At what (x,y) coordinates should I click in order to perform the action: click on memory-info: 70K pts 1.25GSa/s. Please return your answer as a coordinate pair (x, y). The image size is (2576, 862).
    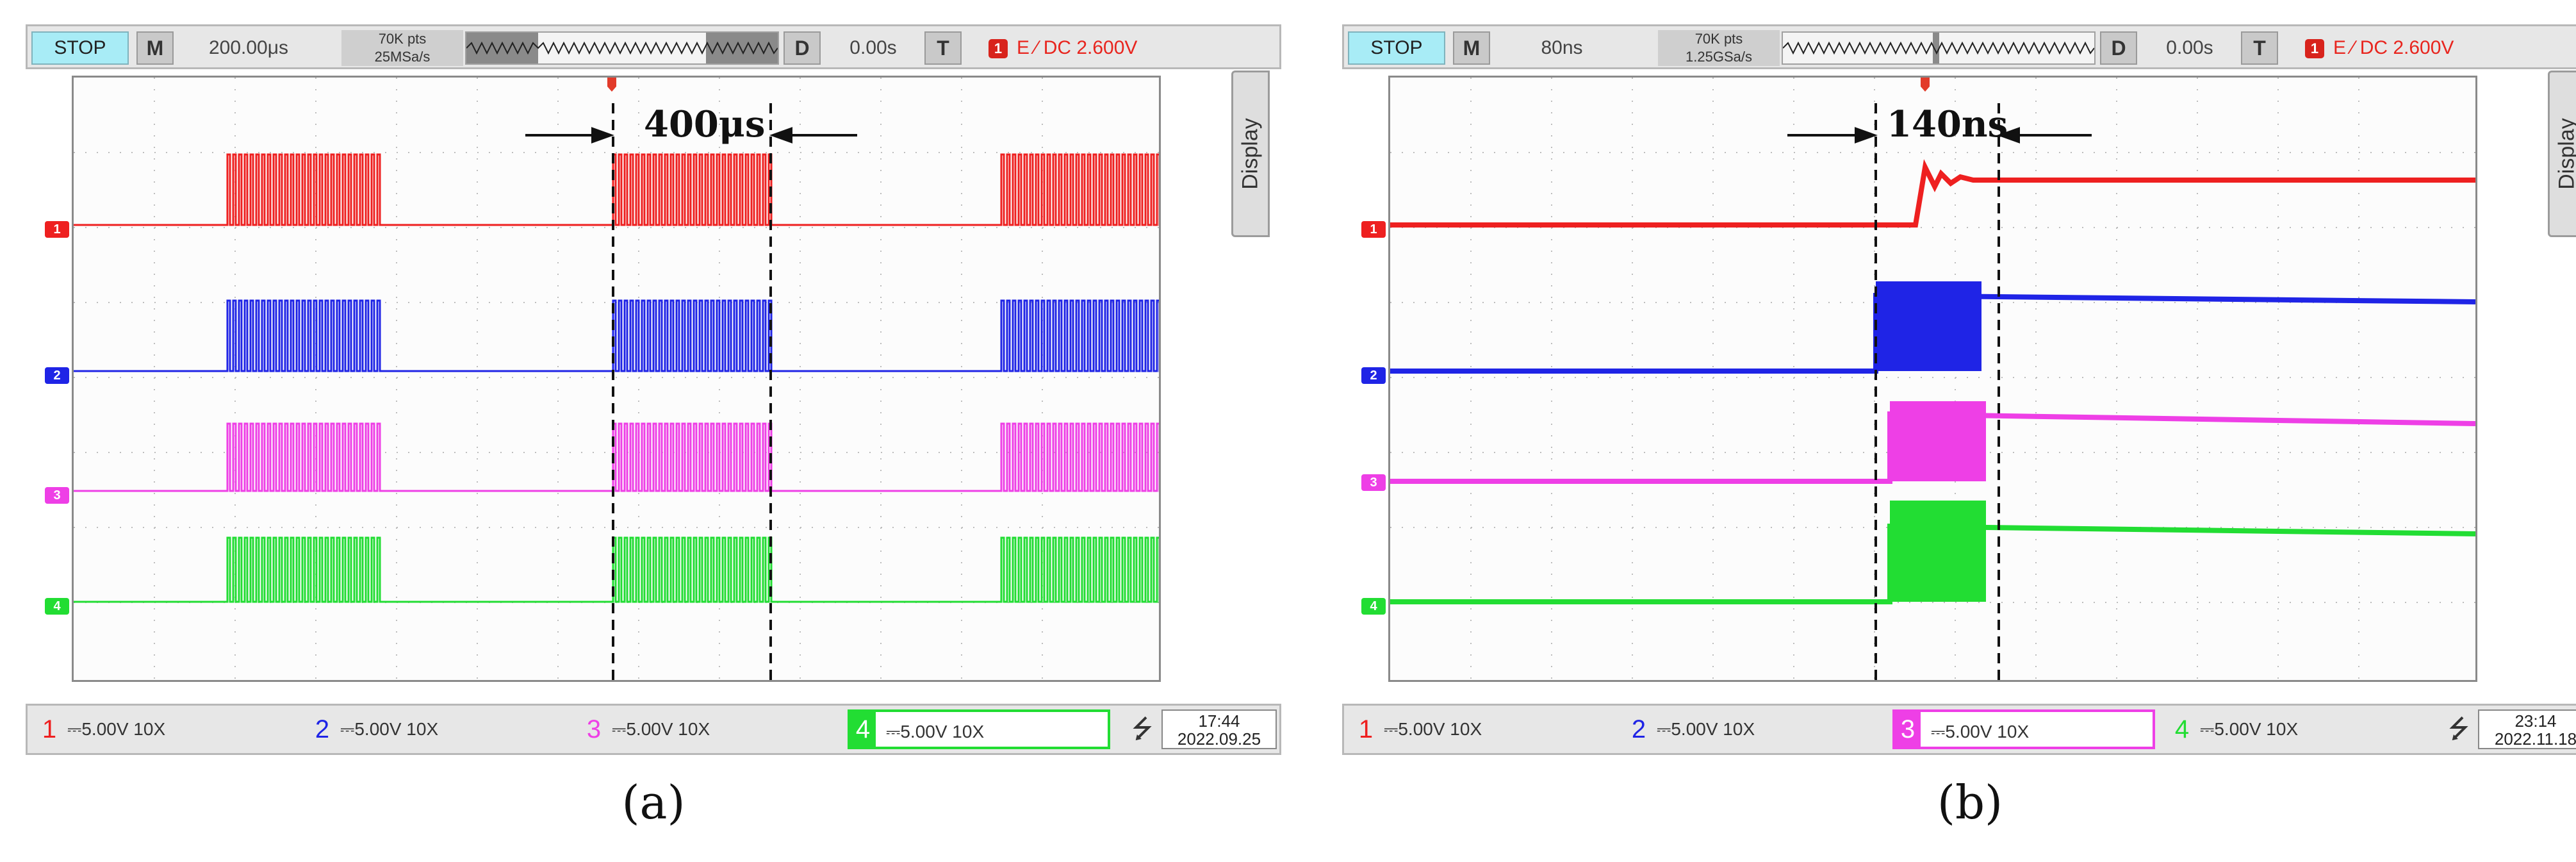
    Looking at the image, I should click on (1719, 48).